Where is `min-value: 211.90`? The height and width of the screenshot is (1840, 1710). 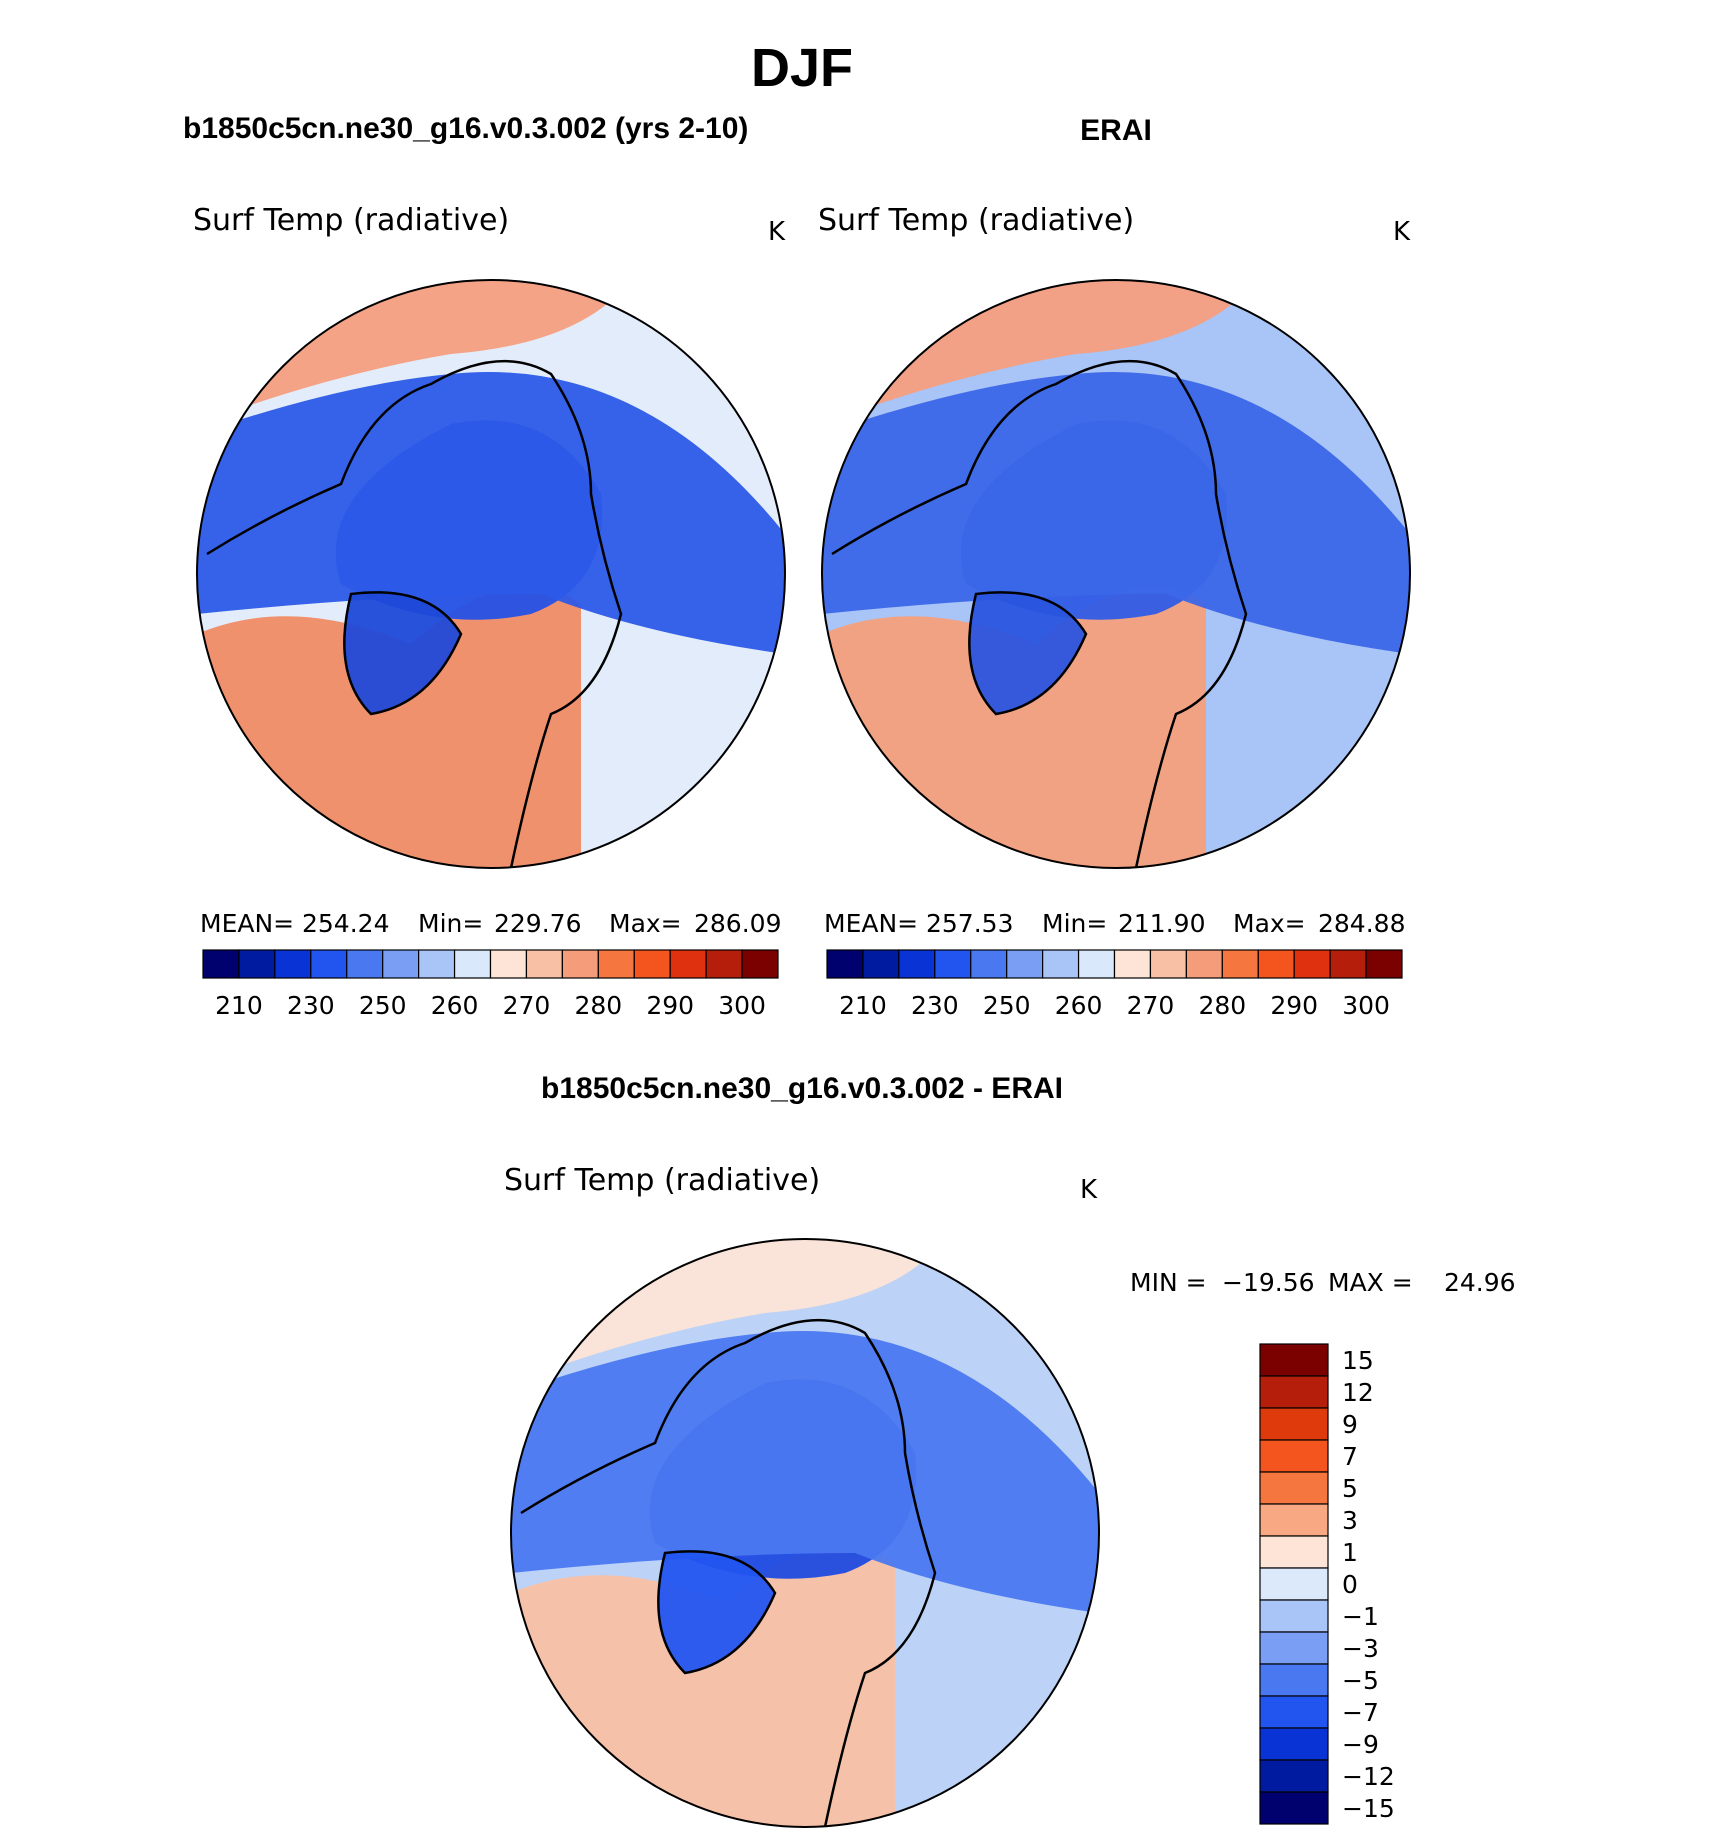
min-value: 211.90 is located at coordinates (1161, 923).